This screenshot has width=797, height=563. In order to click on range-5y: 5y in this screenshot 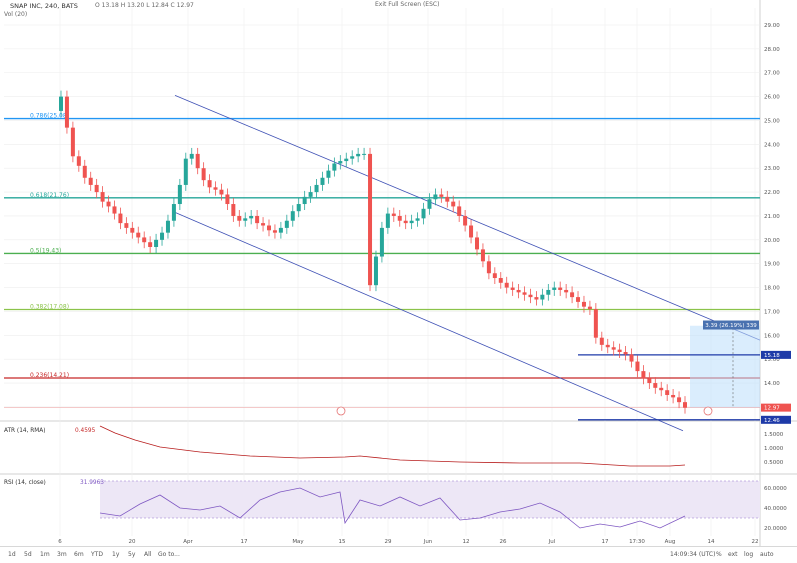, I will do `click(132, 554)`.